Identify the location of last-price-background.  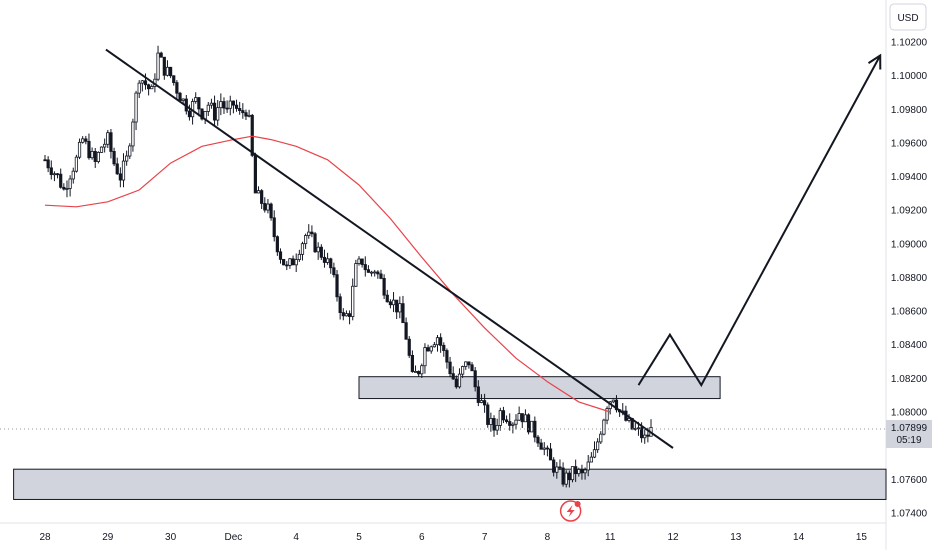
(909, 433).